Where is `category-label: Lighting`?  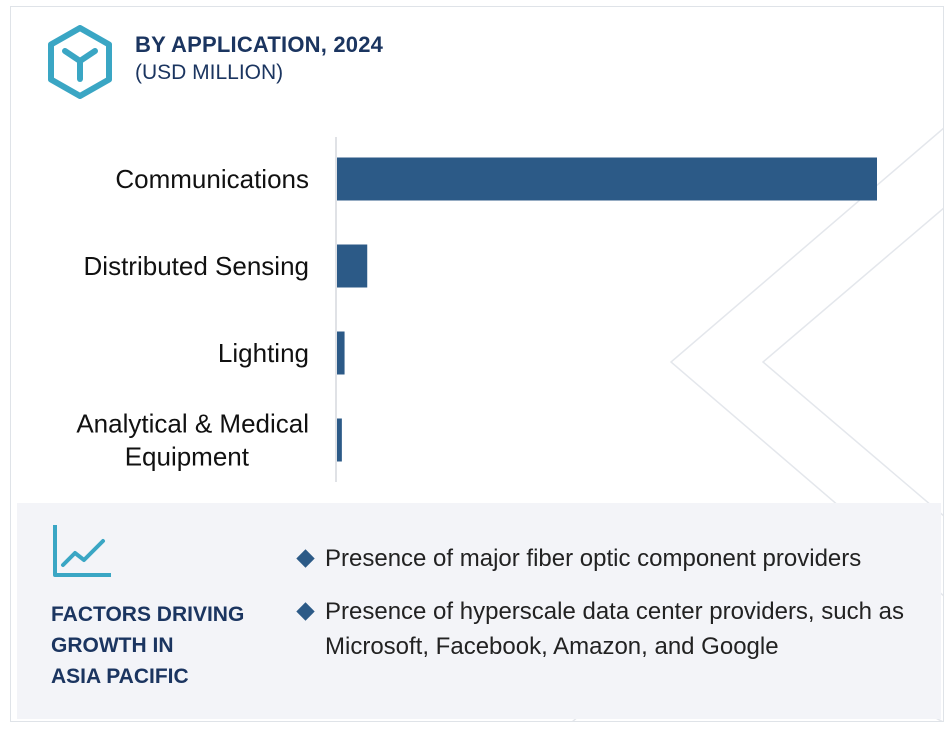
category-label: Lighting is located at coordinates (263, 353).